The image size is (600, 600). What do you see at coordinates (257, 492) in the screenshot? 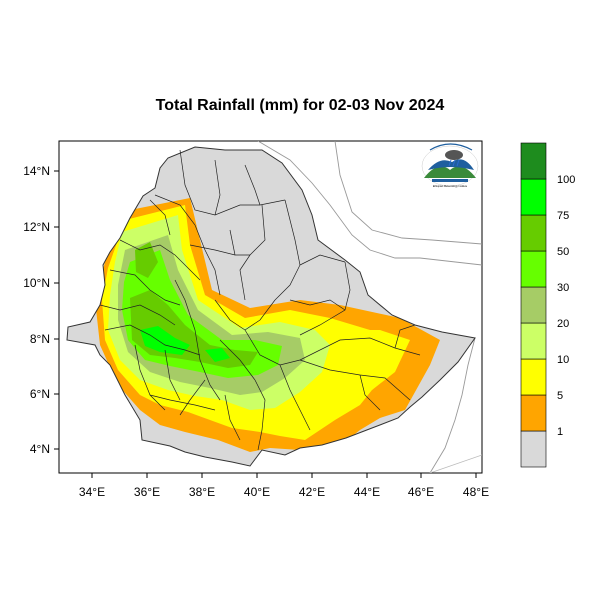
I see `lon-tick-label: 40°E` at bounding box center [257, 492].